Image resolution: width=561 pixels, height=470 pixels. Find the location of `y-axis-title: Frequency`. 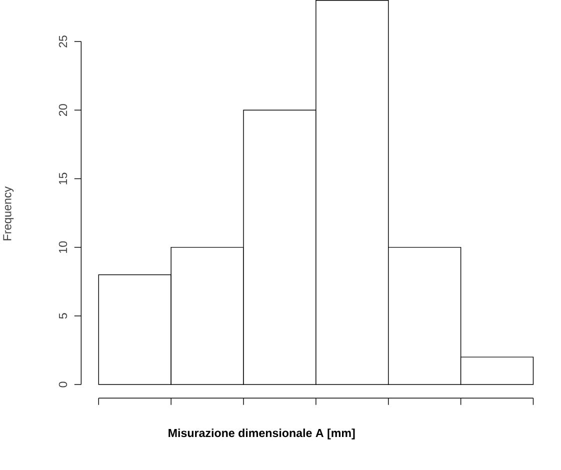

y-axis-title: Frequency is located at coordinates (8, 213).